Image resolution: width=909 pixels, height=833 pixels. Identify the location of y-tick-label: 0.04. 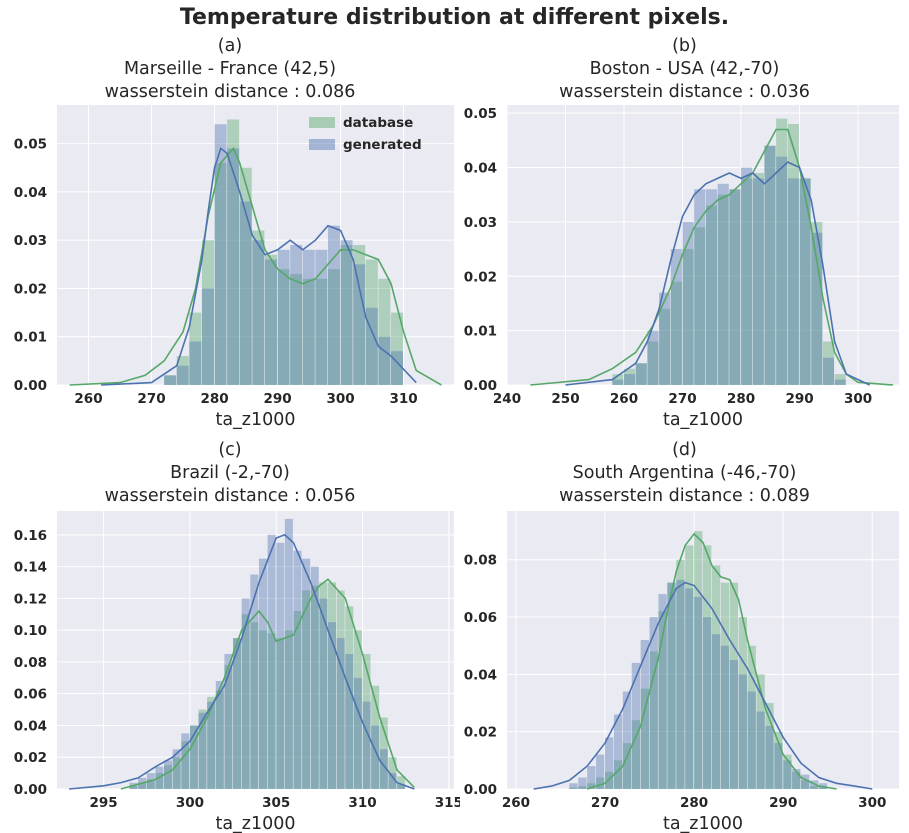
(30, 193).